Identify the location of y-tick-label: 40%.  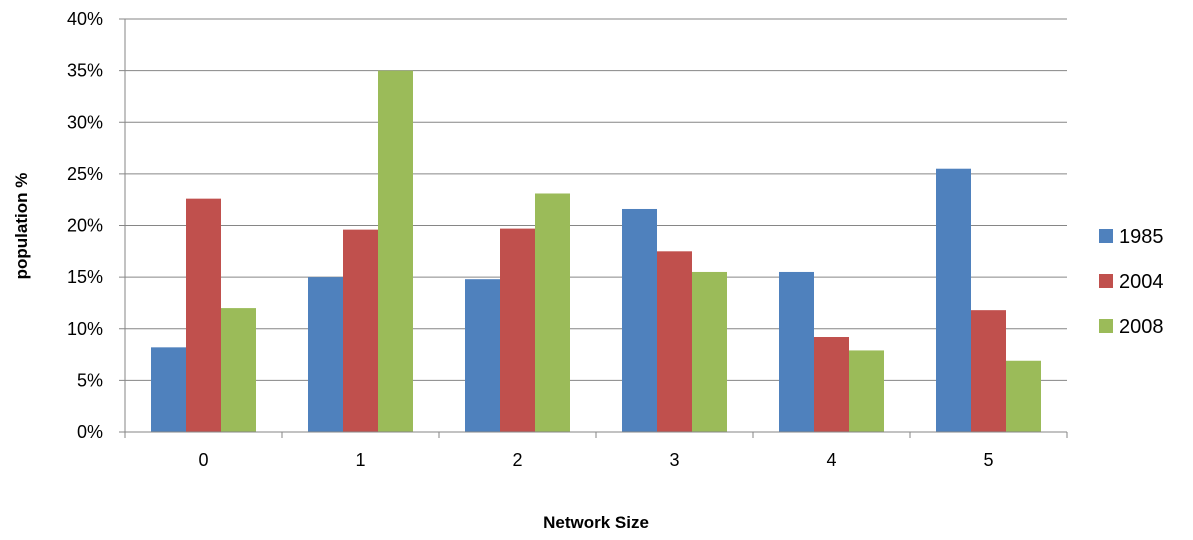
(85, 19).